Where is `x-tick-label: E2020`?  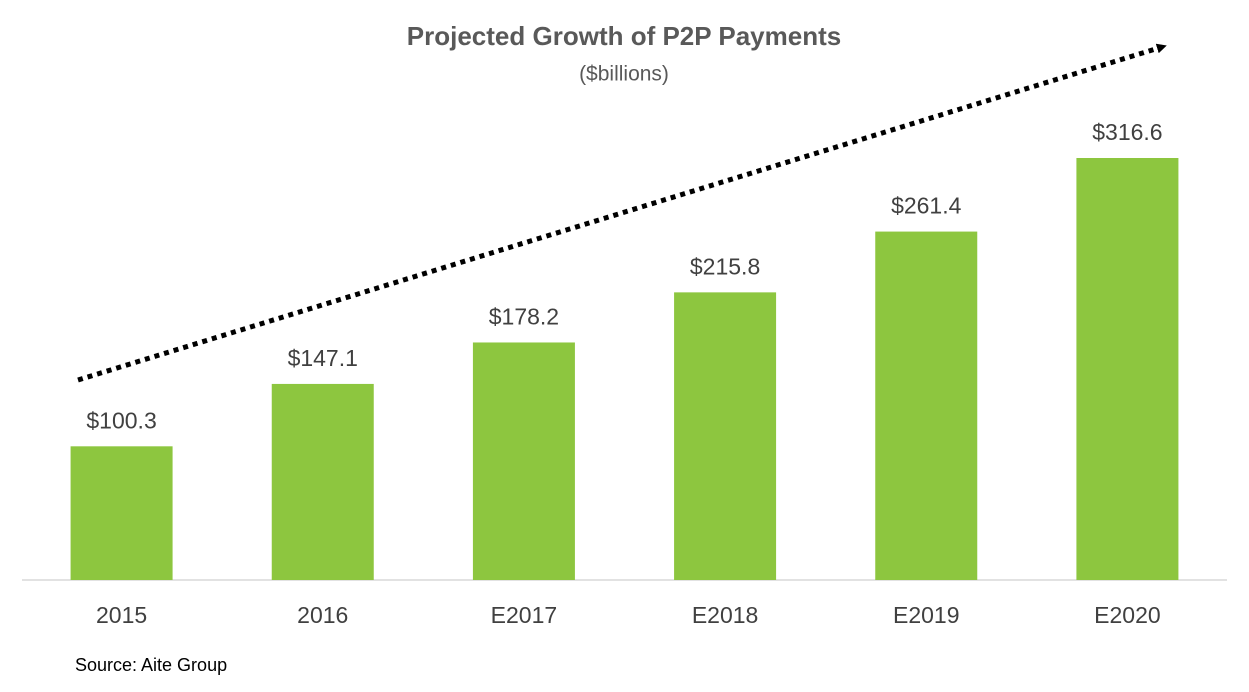
x-tick-label: E2020 is located at coordinates (1127, 615).